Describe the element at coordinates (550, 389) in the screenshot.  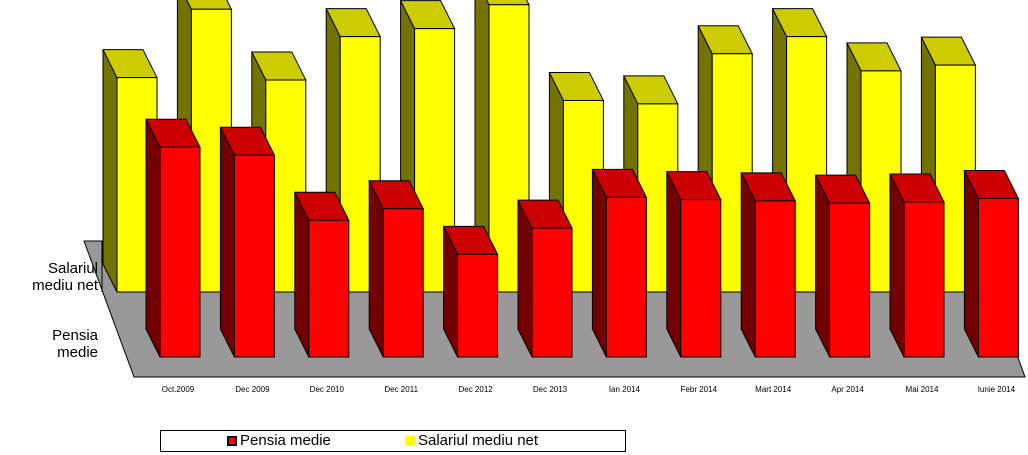
I see `x-tick-label-5: Dec 2013` at that location.